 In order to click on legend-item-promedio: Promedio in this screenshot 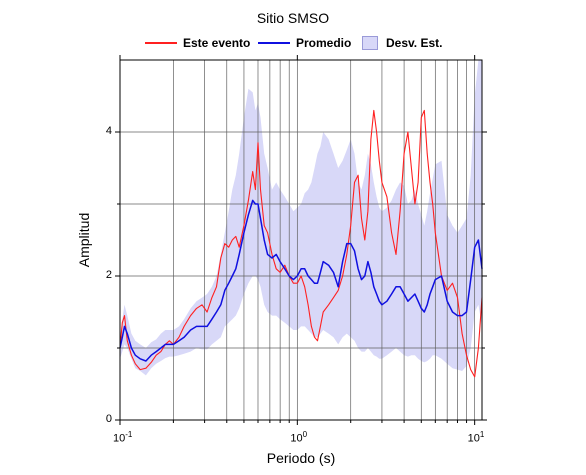, I will do `click(304, 43)`.